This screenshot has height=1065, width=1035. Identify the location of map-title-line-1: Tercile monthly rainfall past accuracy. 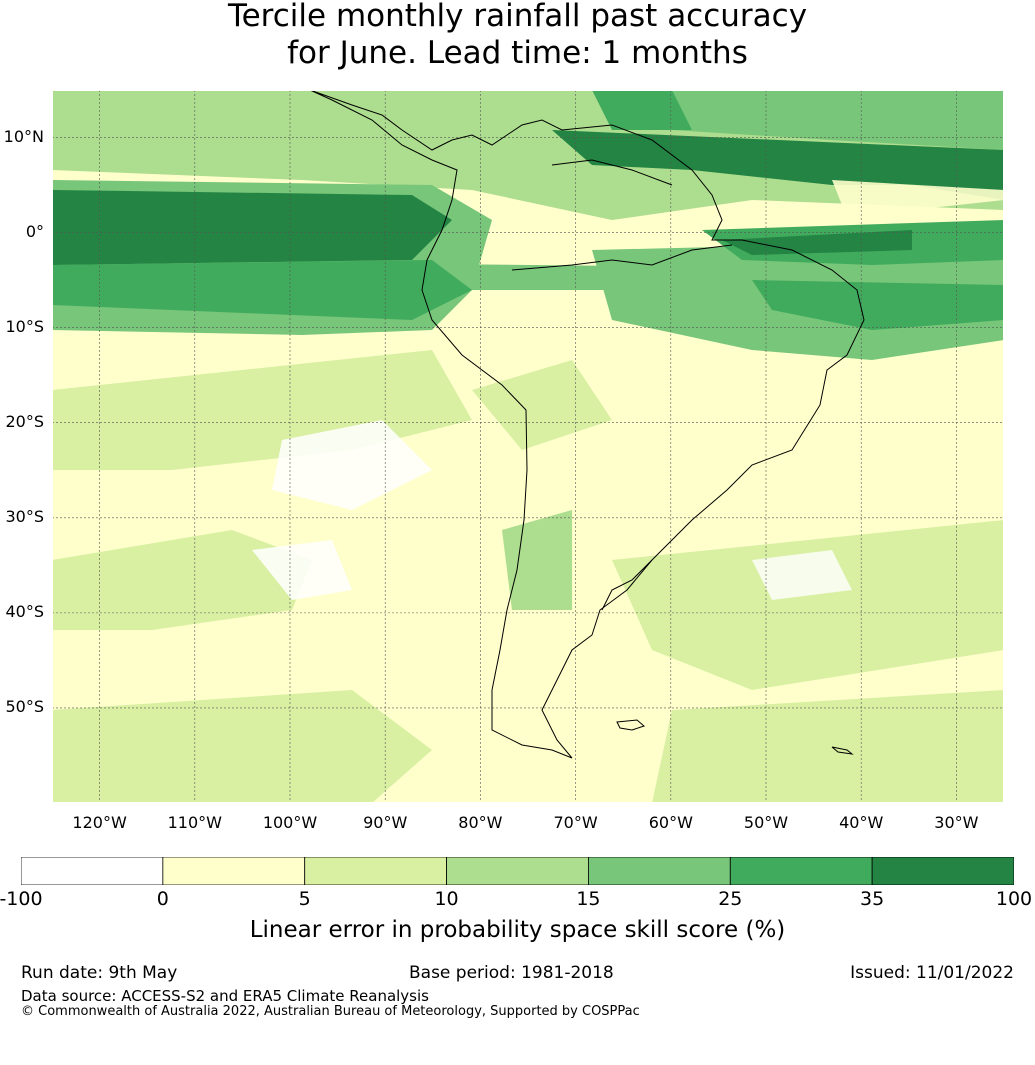
(517, 17).